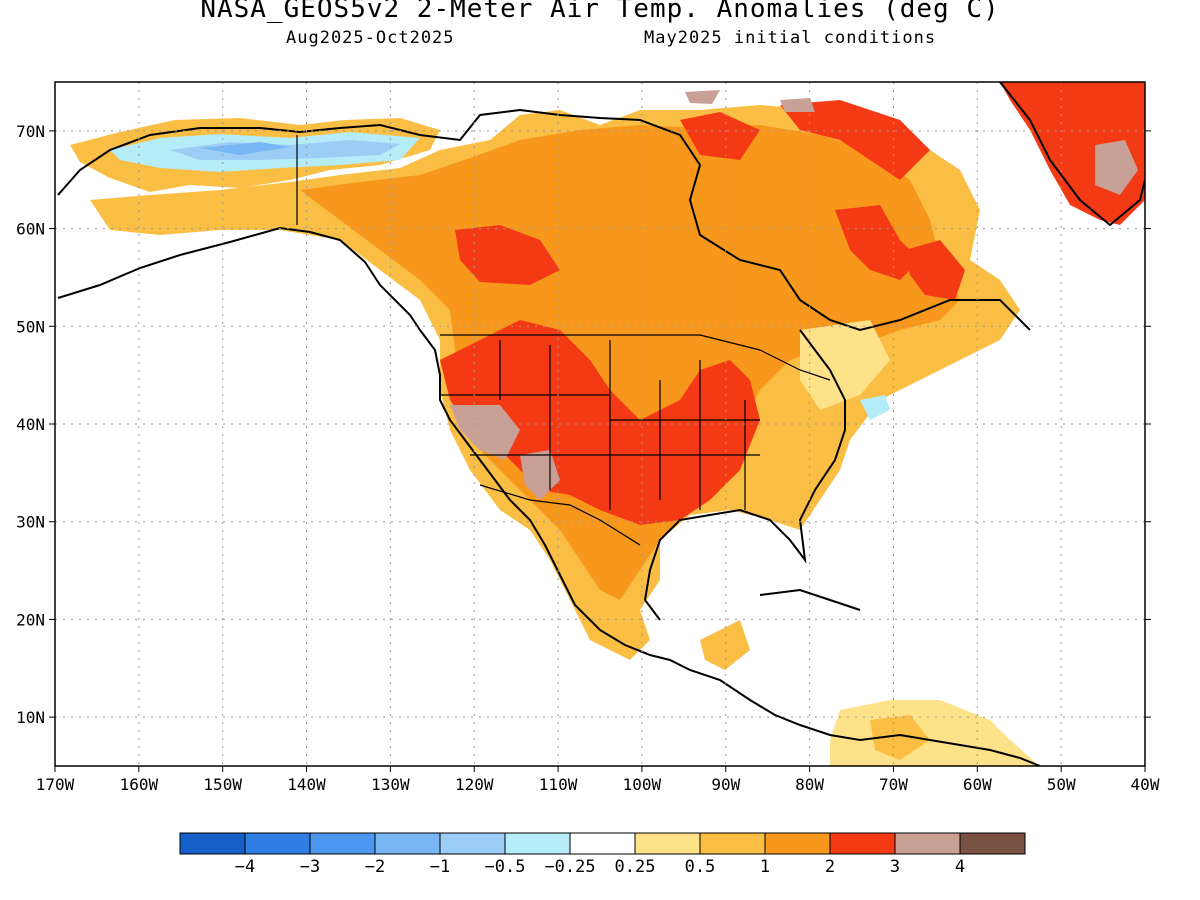 This screenshot has width=1200, height=900. I want to click on colorbar-label: 4, so click(960, 867).